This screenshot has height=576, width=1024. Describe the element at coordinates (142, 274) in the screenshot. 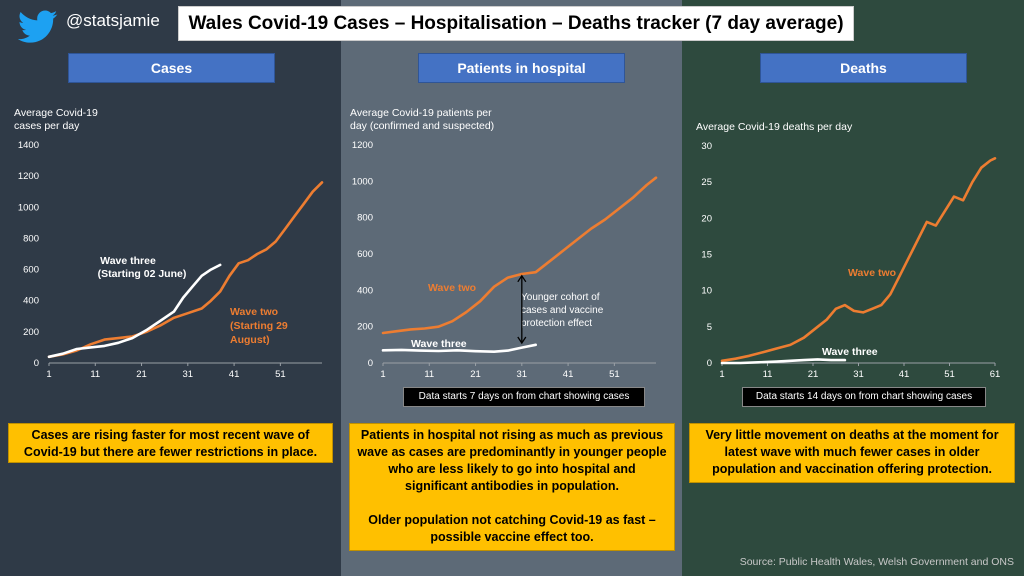

I see `series-annotation: (Starting 02 June)` at that location.